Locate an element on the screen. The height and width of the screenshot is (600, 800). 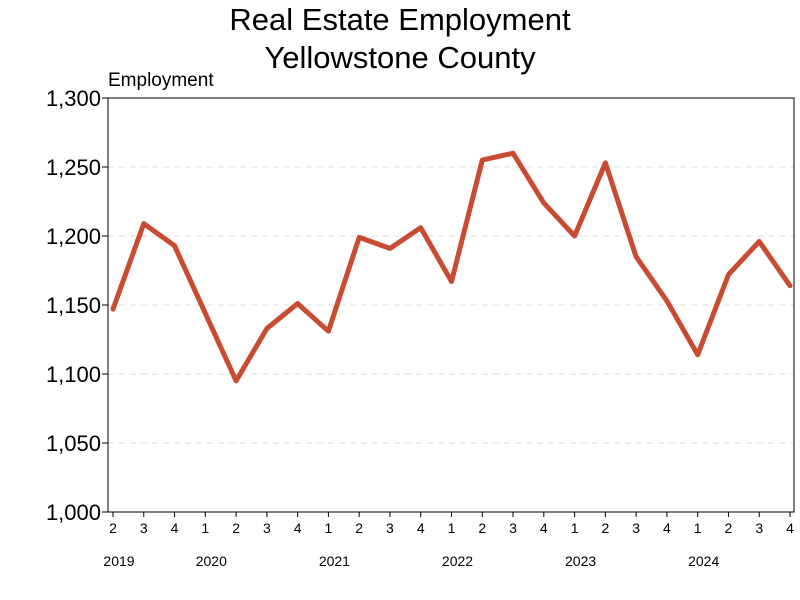
y-tick-label: 1,250 is located at coordinates (73, 167).